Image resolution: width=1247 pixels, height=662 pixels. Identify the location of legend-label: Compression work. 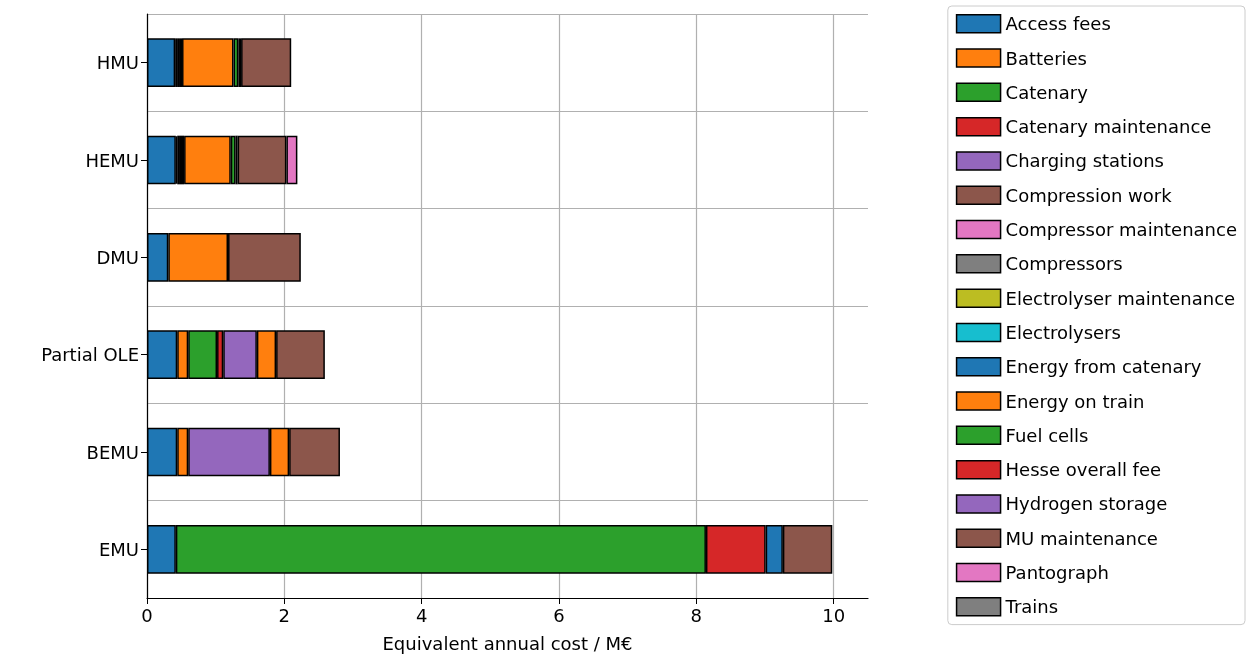
(1089, 195).